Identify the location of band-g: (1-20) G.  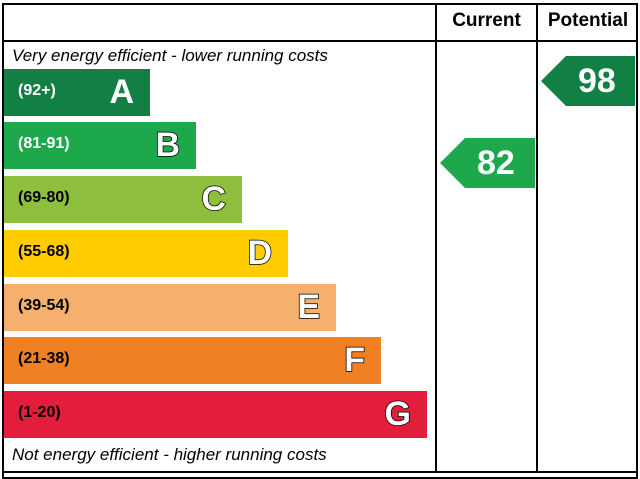
(215, 414).